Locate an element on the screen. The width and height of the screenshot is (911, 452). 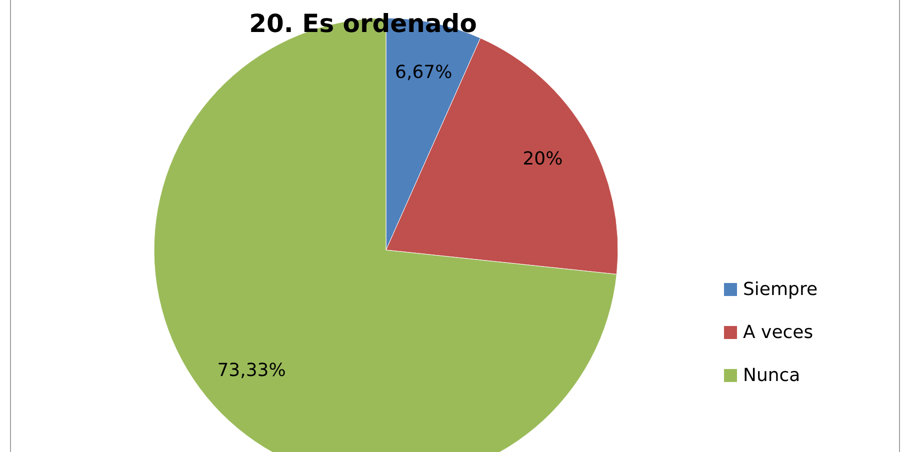
legend-label: Siempre is located at coordinates (780, 289).